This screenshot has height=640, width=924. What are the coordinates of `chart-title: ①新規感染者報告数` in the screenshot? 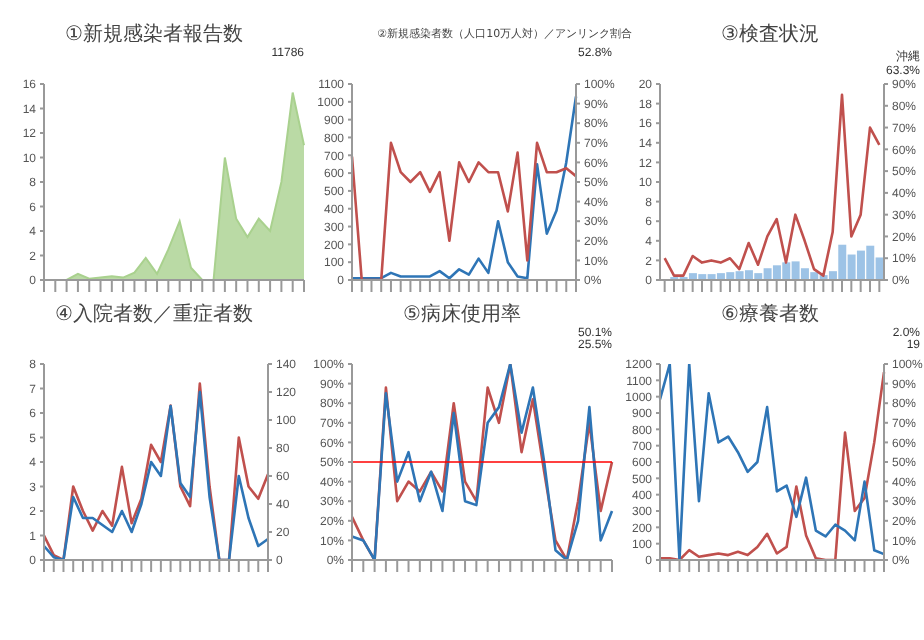 It's located at (154, 34).